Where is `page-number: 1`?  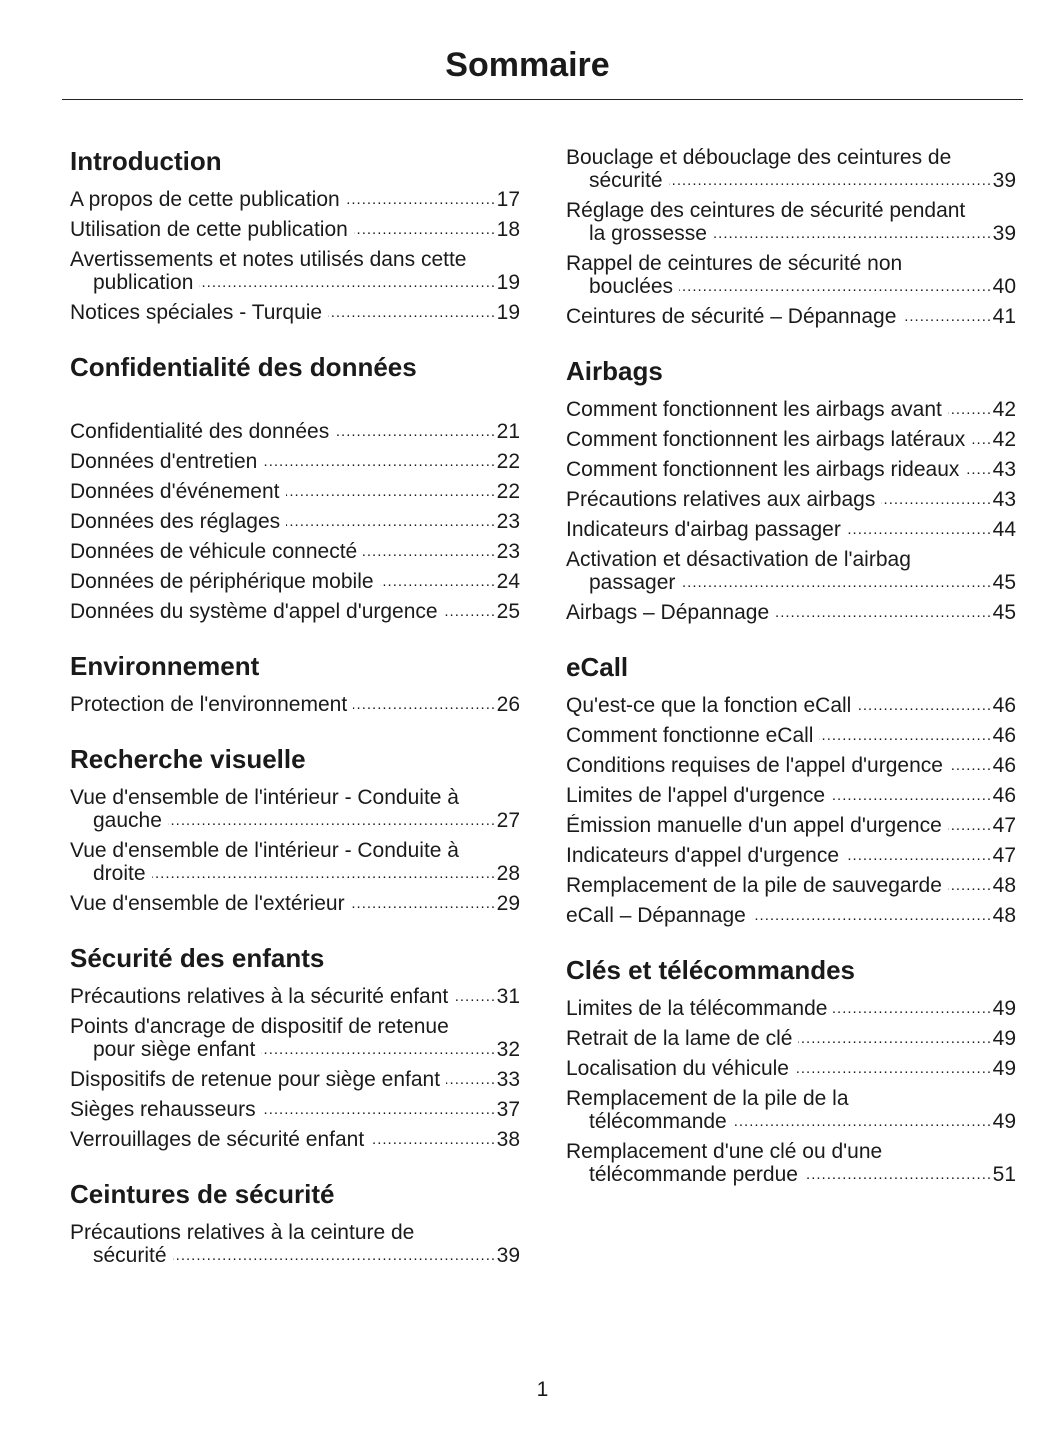 page-number: 1 is located at coordinates (542, 1389).